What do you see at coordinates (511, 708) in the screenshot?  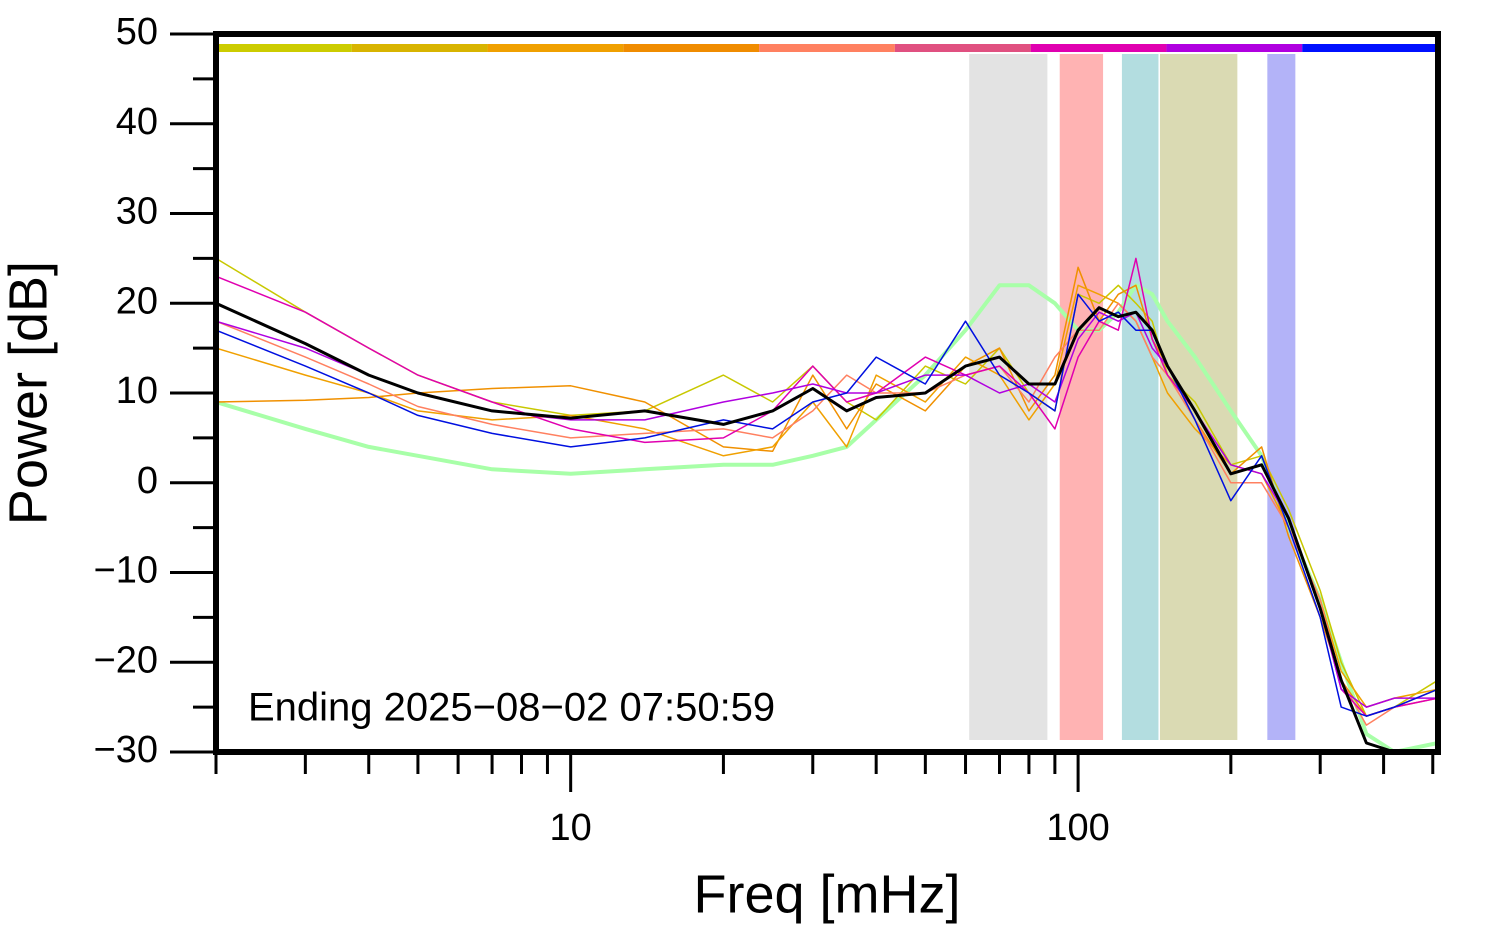 I see `annotation: Ending 2025−08−02 07:50:59` at bounding box center [511, 708].